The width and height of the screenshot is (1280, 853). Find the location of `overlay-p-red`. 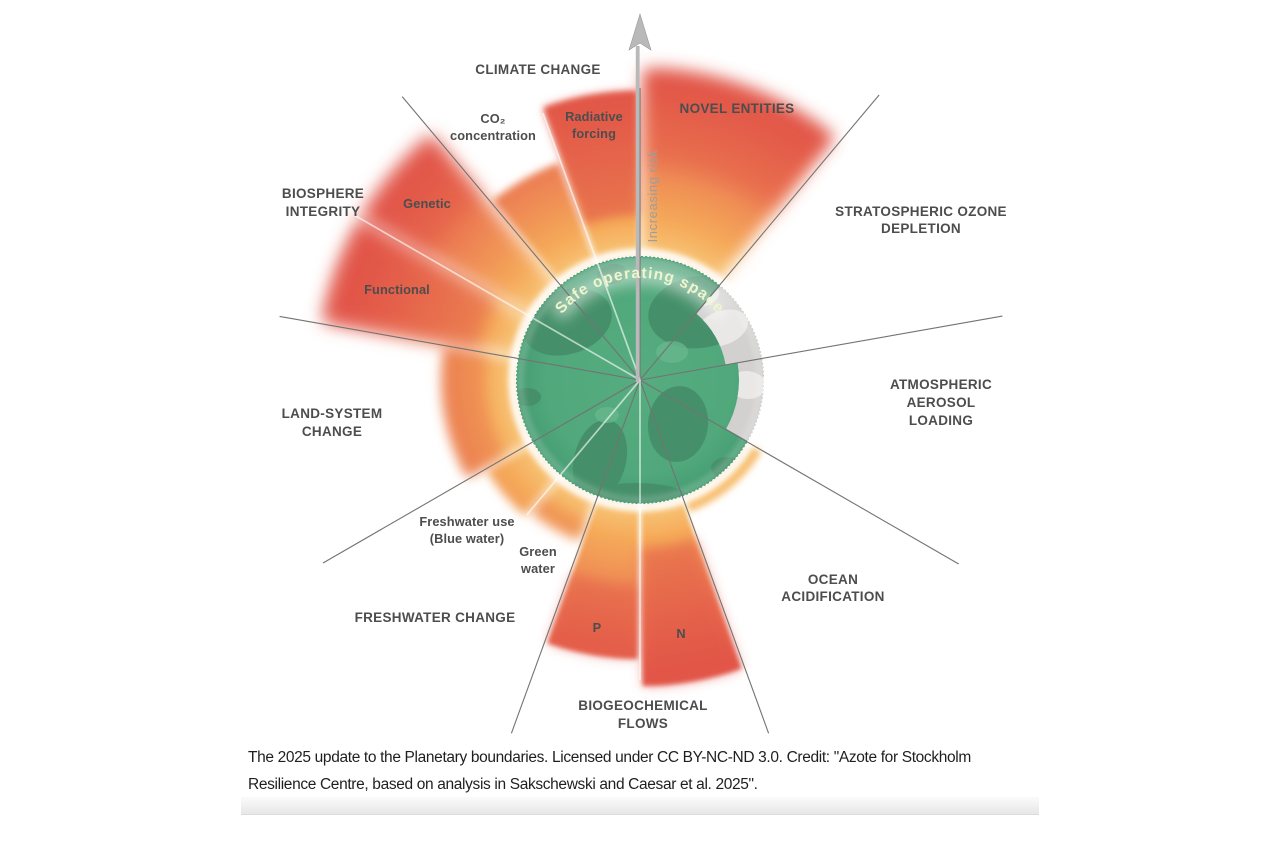

overlay-p-red is located at coordinates (593, 616).